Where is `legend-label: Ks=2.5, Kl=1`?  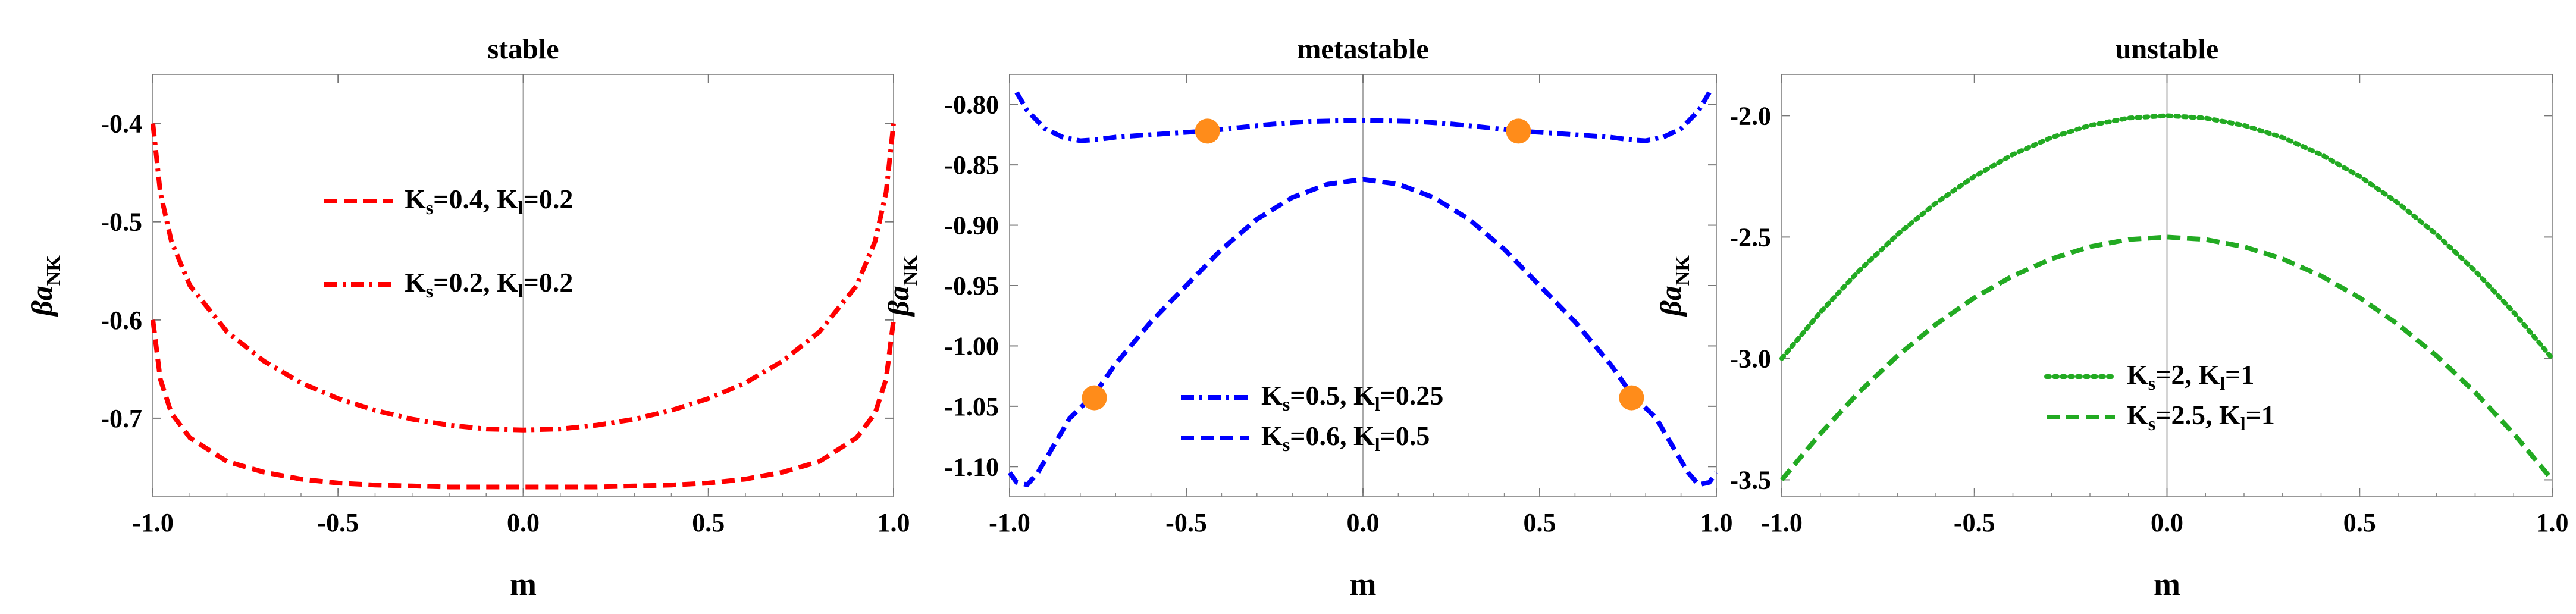
legend-label: Ks=2.5, Kl=1 is located at coordinates (2201, 417).